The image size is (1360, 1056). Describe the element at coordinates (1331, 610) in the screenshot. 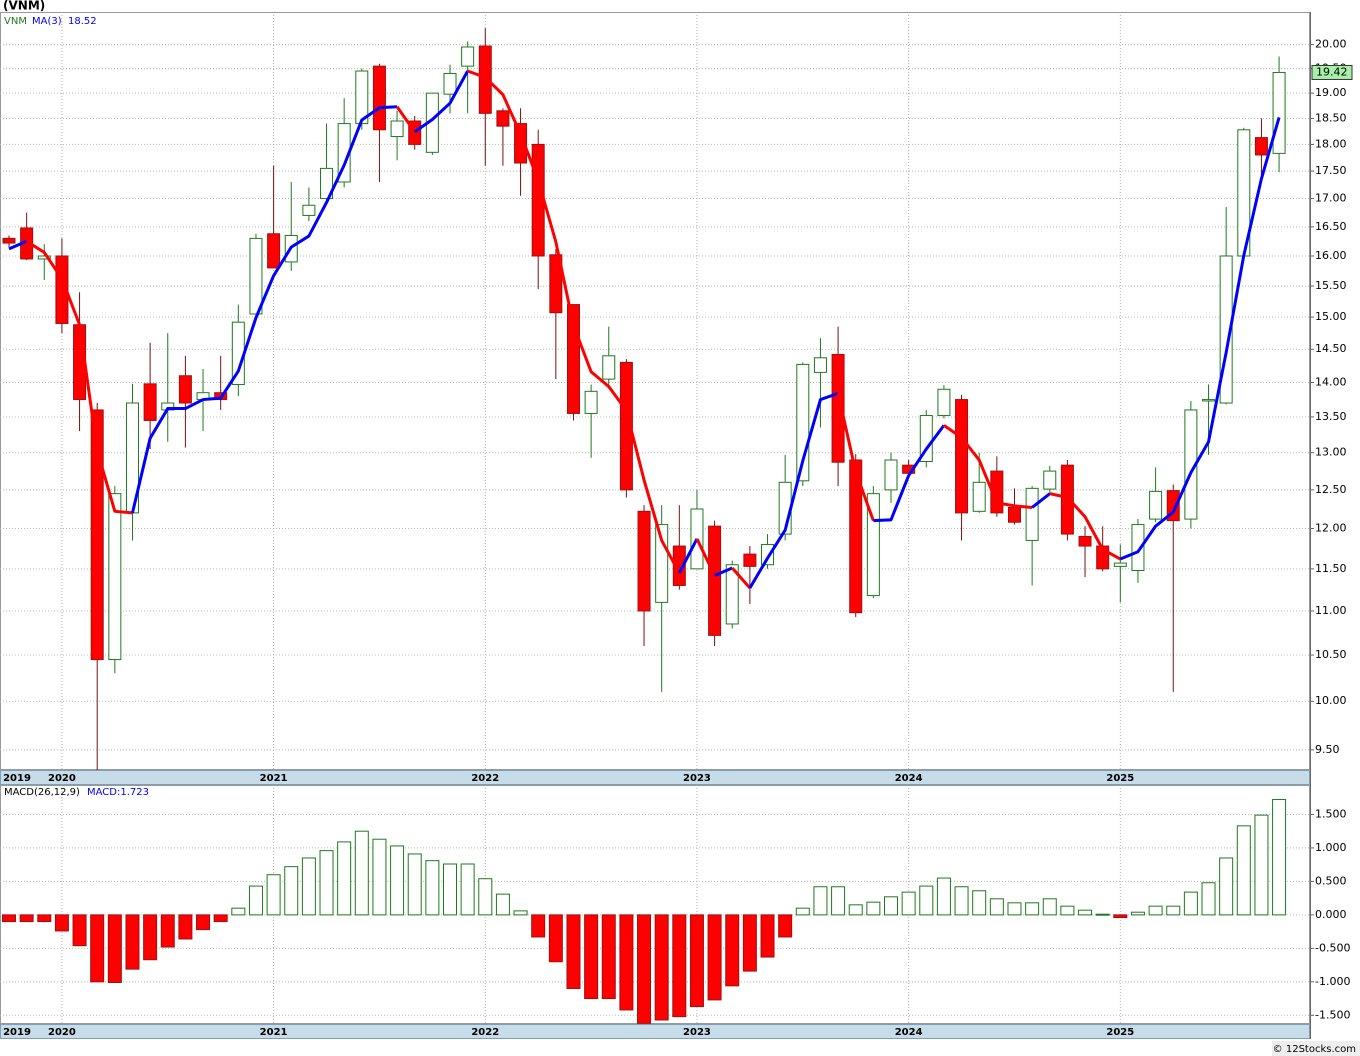

I see `y-tick-label: 11.00` at that location.